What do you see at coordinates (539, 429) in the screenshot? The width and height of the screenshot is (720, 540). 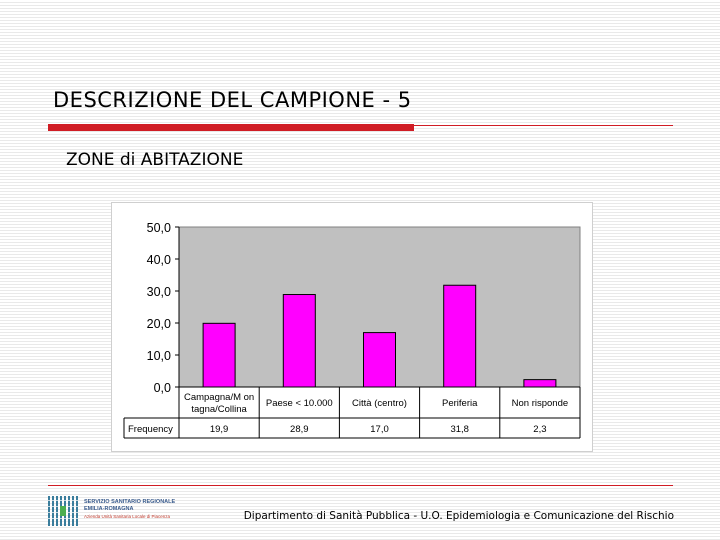 I see `data-label: 2,3` at bounding box center [539, 429].